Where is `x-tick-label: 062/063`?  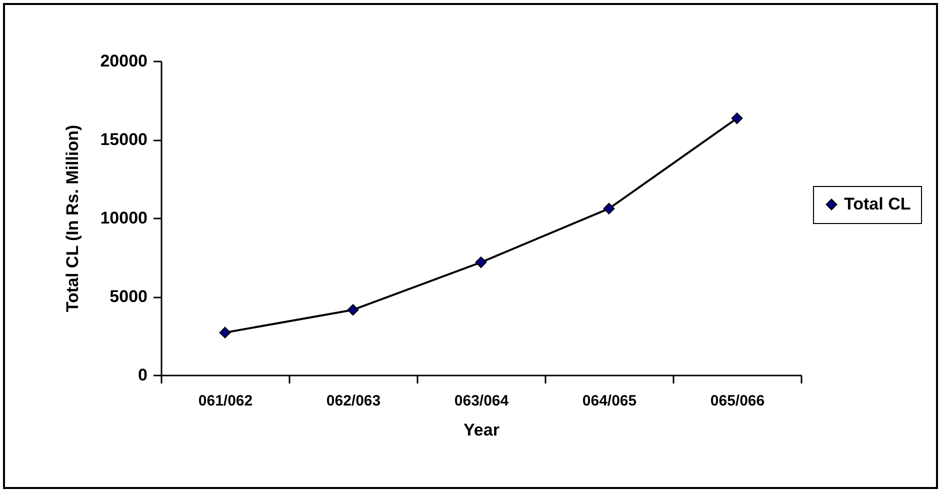 x-tick-label: 062/063 is located at coordinates (353, 401).